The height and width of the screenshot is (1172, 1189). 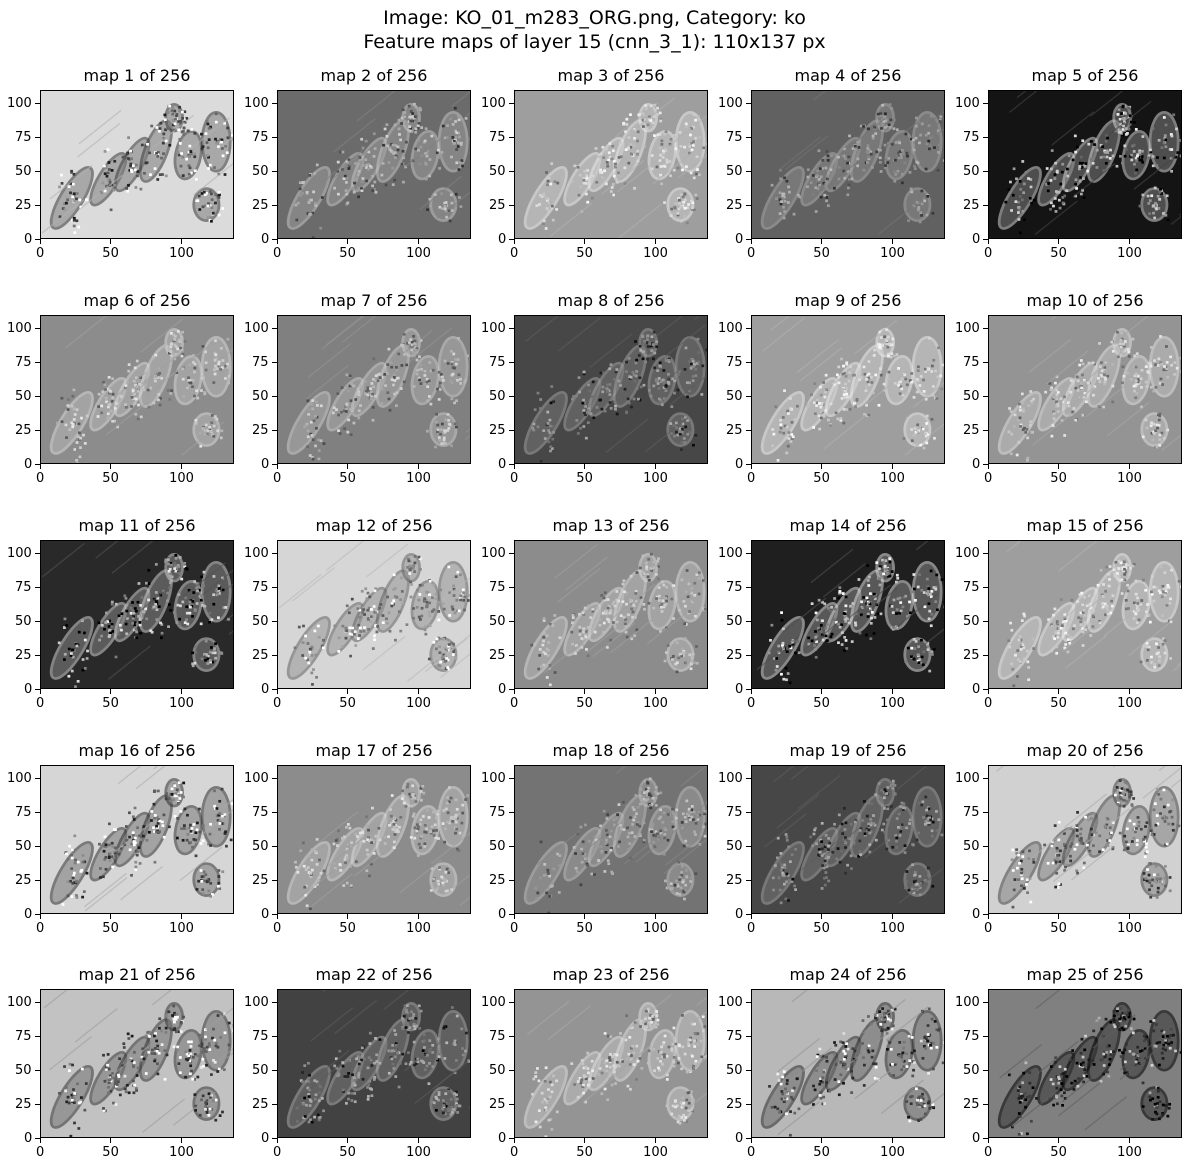 What do you see at coordinates (137, 839) in the screenshot?
I see `feature-map-image` at bounding box center [137, 839].